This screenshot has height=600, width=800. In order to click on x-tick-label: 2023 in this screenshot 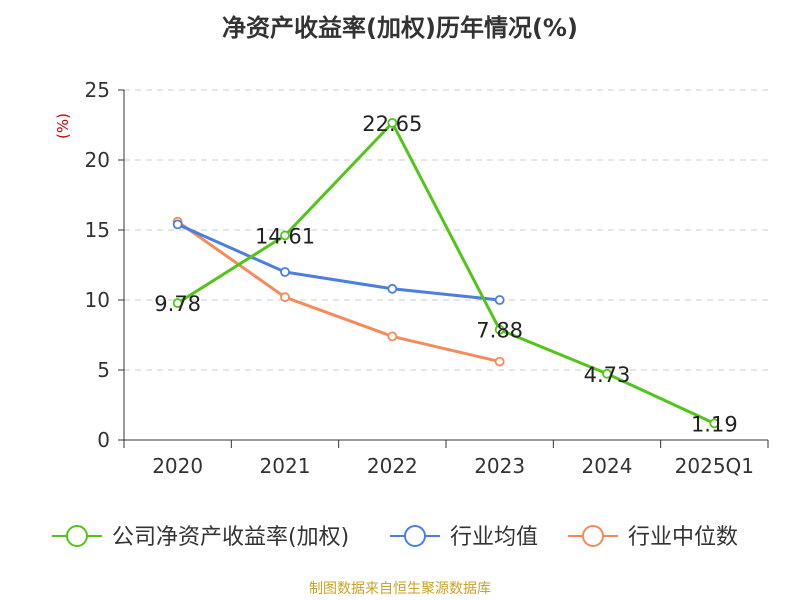, I will do `click(499, 466)`.